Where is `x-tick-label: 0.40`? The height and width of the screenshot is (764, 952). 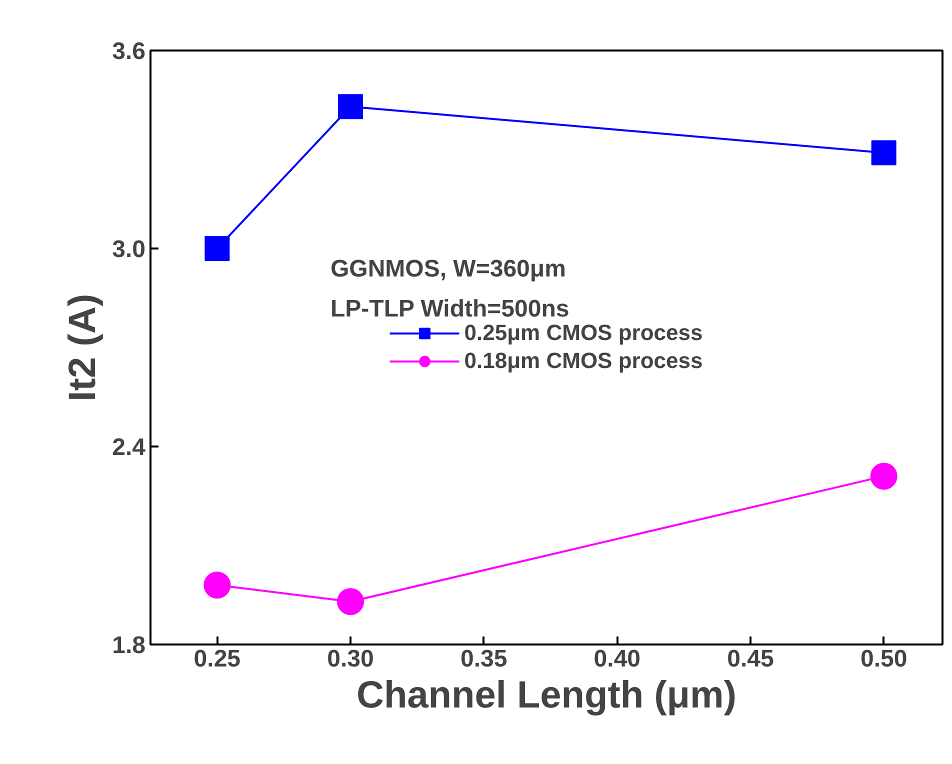 x-tick-label: 0.40 is located at coordinates (617, 659).